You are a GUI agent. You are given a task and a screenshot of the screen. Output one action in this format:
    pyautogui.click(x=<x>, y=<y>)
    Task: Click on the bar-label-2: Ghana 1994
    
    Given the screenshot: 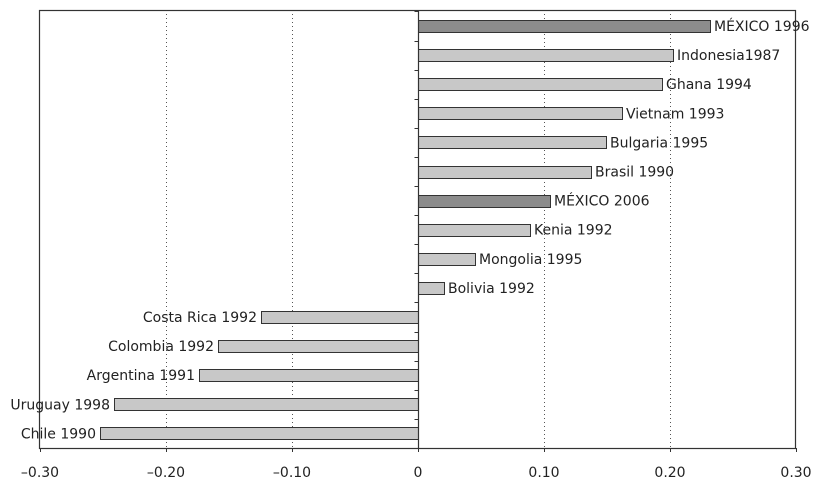 What is the action you would take?
    pyautogui.click(x=709, y=85)
    